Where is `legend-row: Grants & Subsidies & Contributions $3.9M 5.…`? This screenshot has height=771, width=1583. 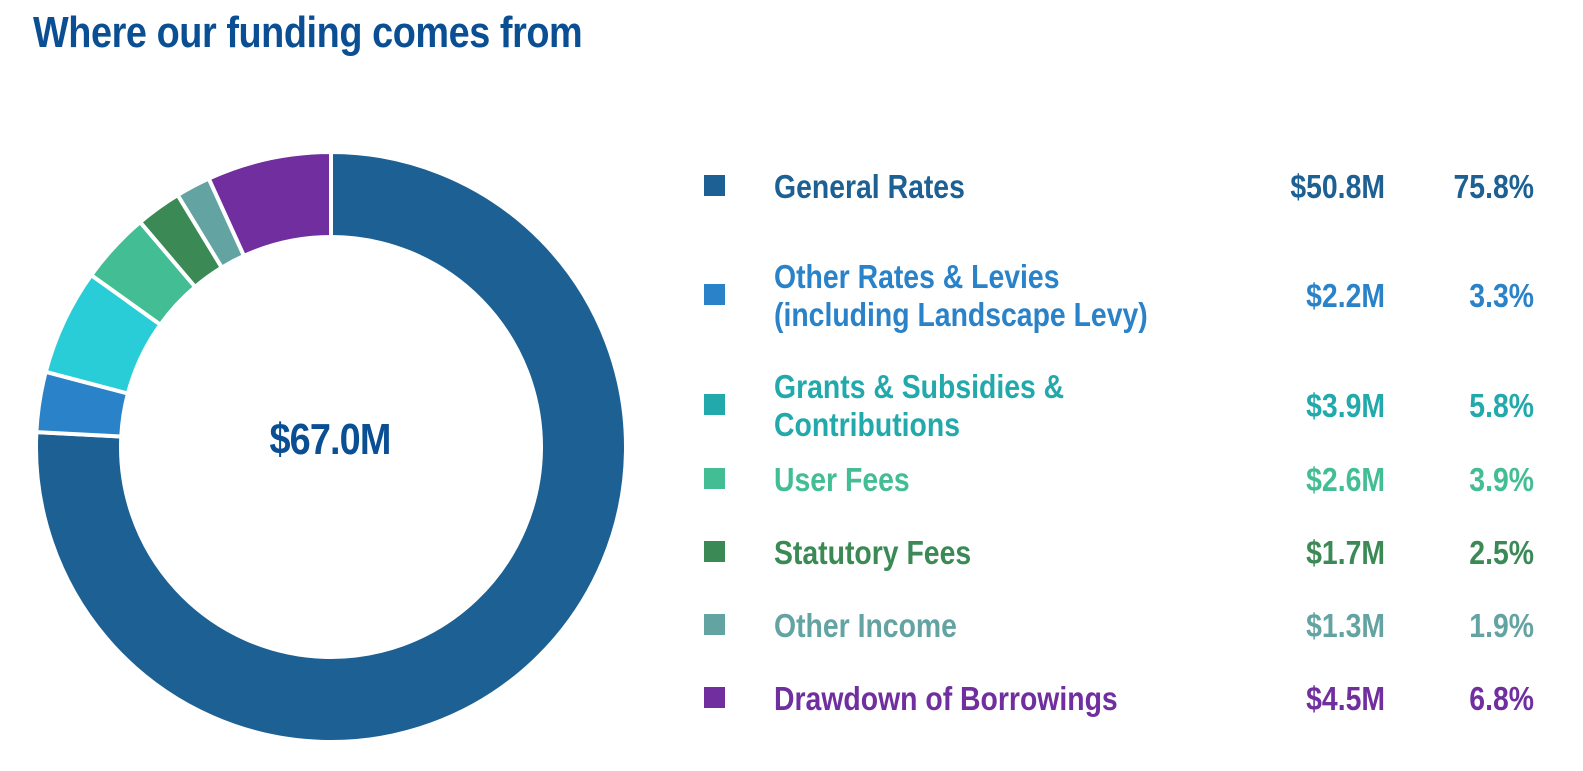
legend-row: Grants & Subsidies & Contributions $3.9M 5.… is located at coordinates (791, 406).